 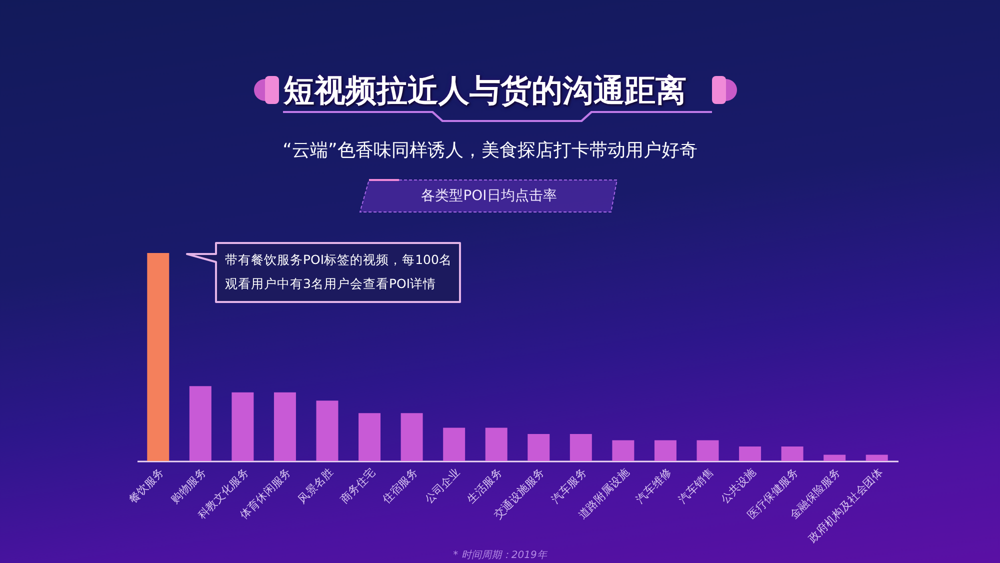 What do you see at coordinates (500, 555) in the screenshot?
I see `text: * 时间周期：2019年` at bounding box center [500, 555].